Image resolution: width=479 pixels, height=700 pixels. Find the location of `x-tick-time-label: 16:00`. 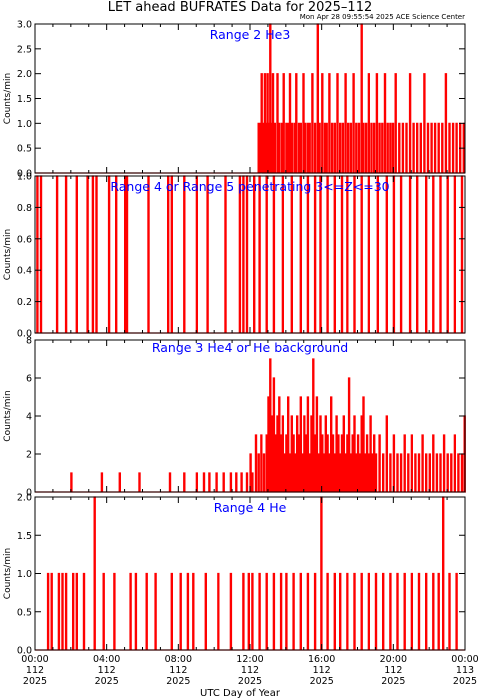

x-tick-time-label: 16:00 is located at coordinates (321, 659).